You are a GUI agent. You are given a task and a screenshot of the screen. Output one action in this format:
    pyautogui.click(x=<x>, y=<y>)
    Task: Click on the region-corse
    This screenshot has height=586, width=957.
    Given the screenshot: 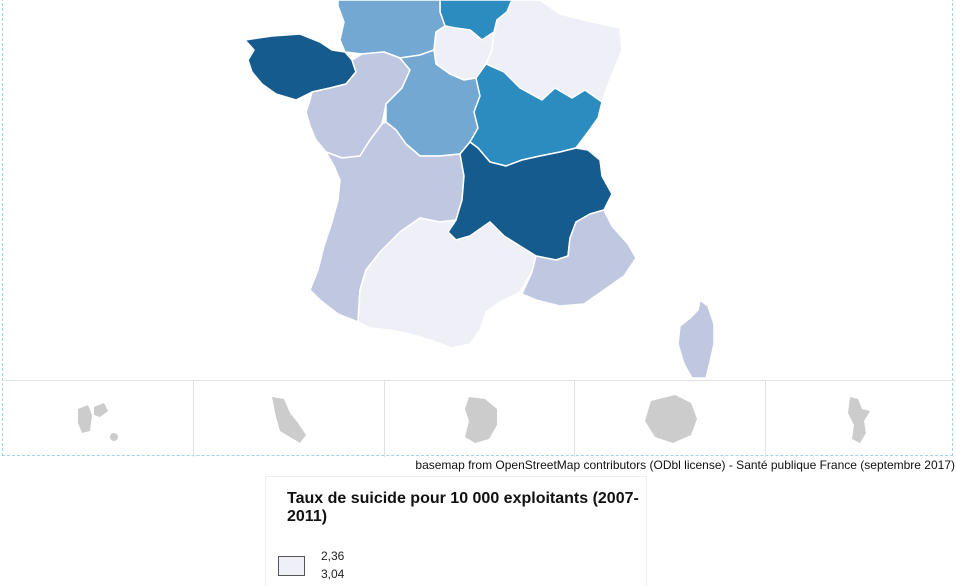 What is the action you would take?
    pyautogui.click(x=696, y=339)
    